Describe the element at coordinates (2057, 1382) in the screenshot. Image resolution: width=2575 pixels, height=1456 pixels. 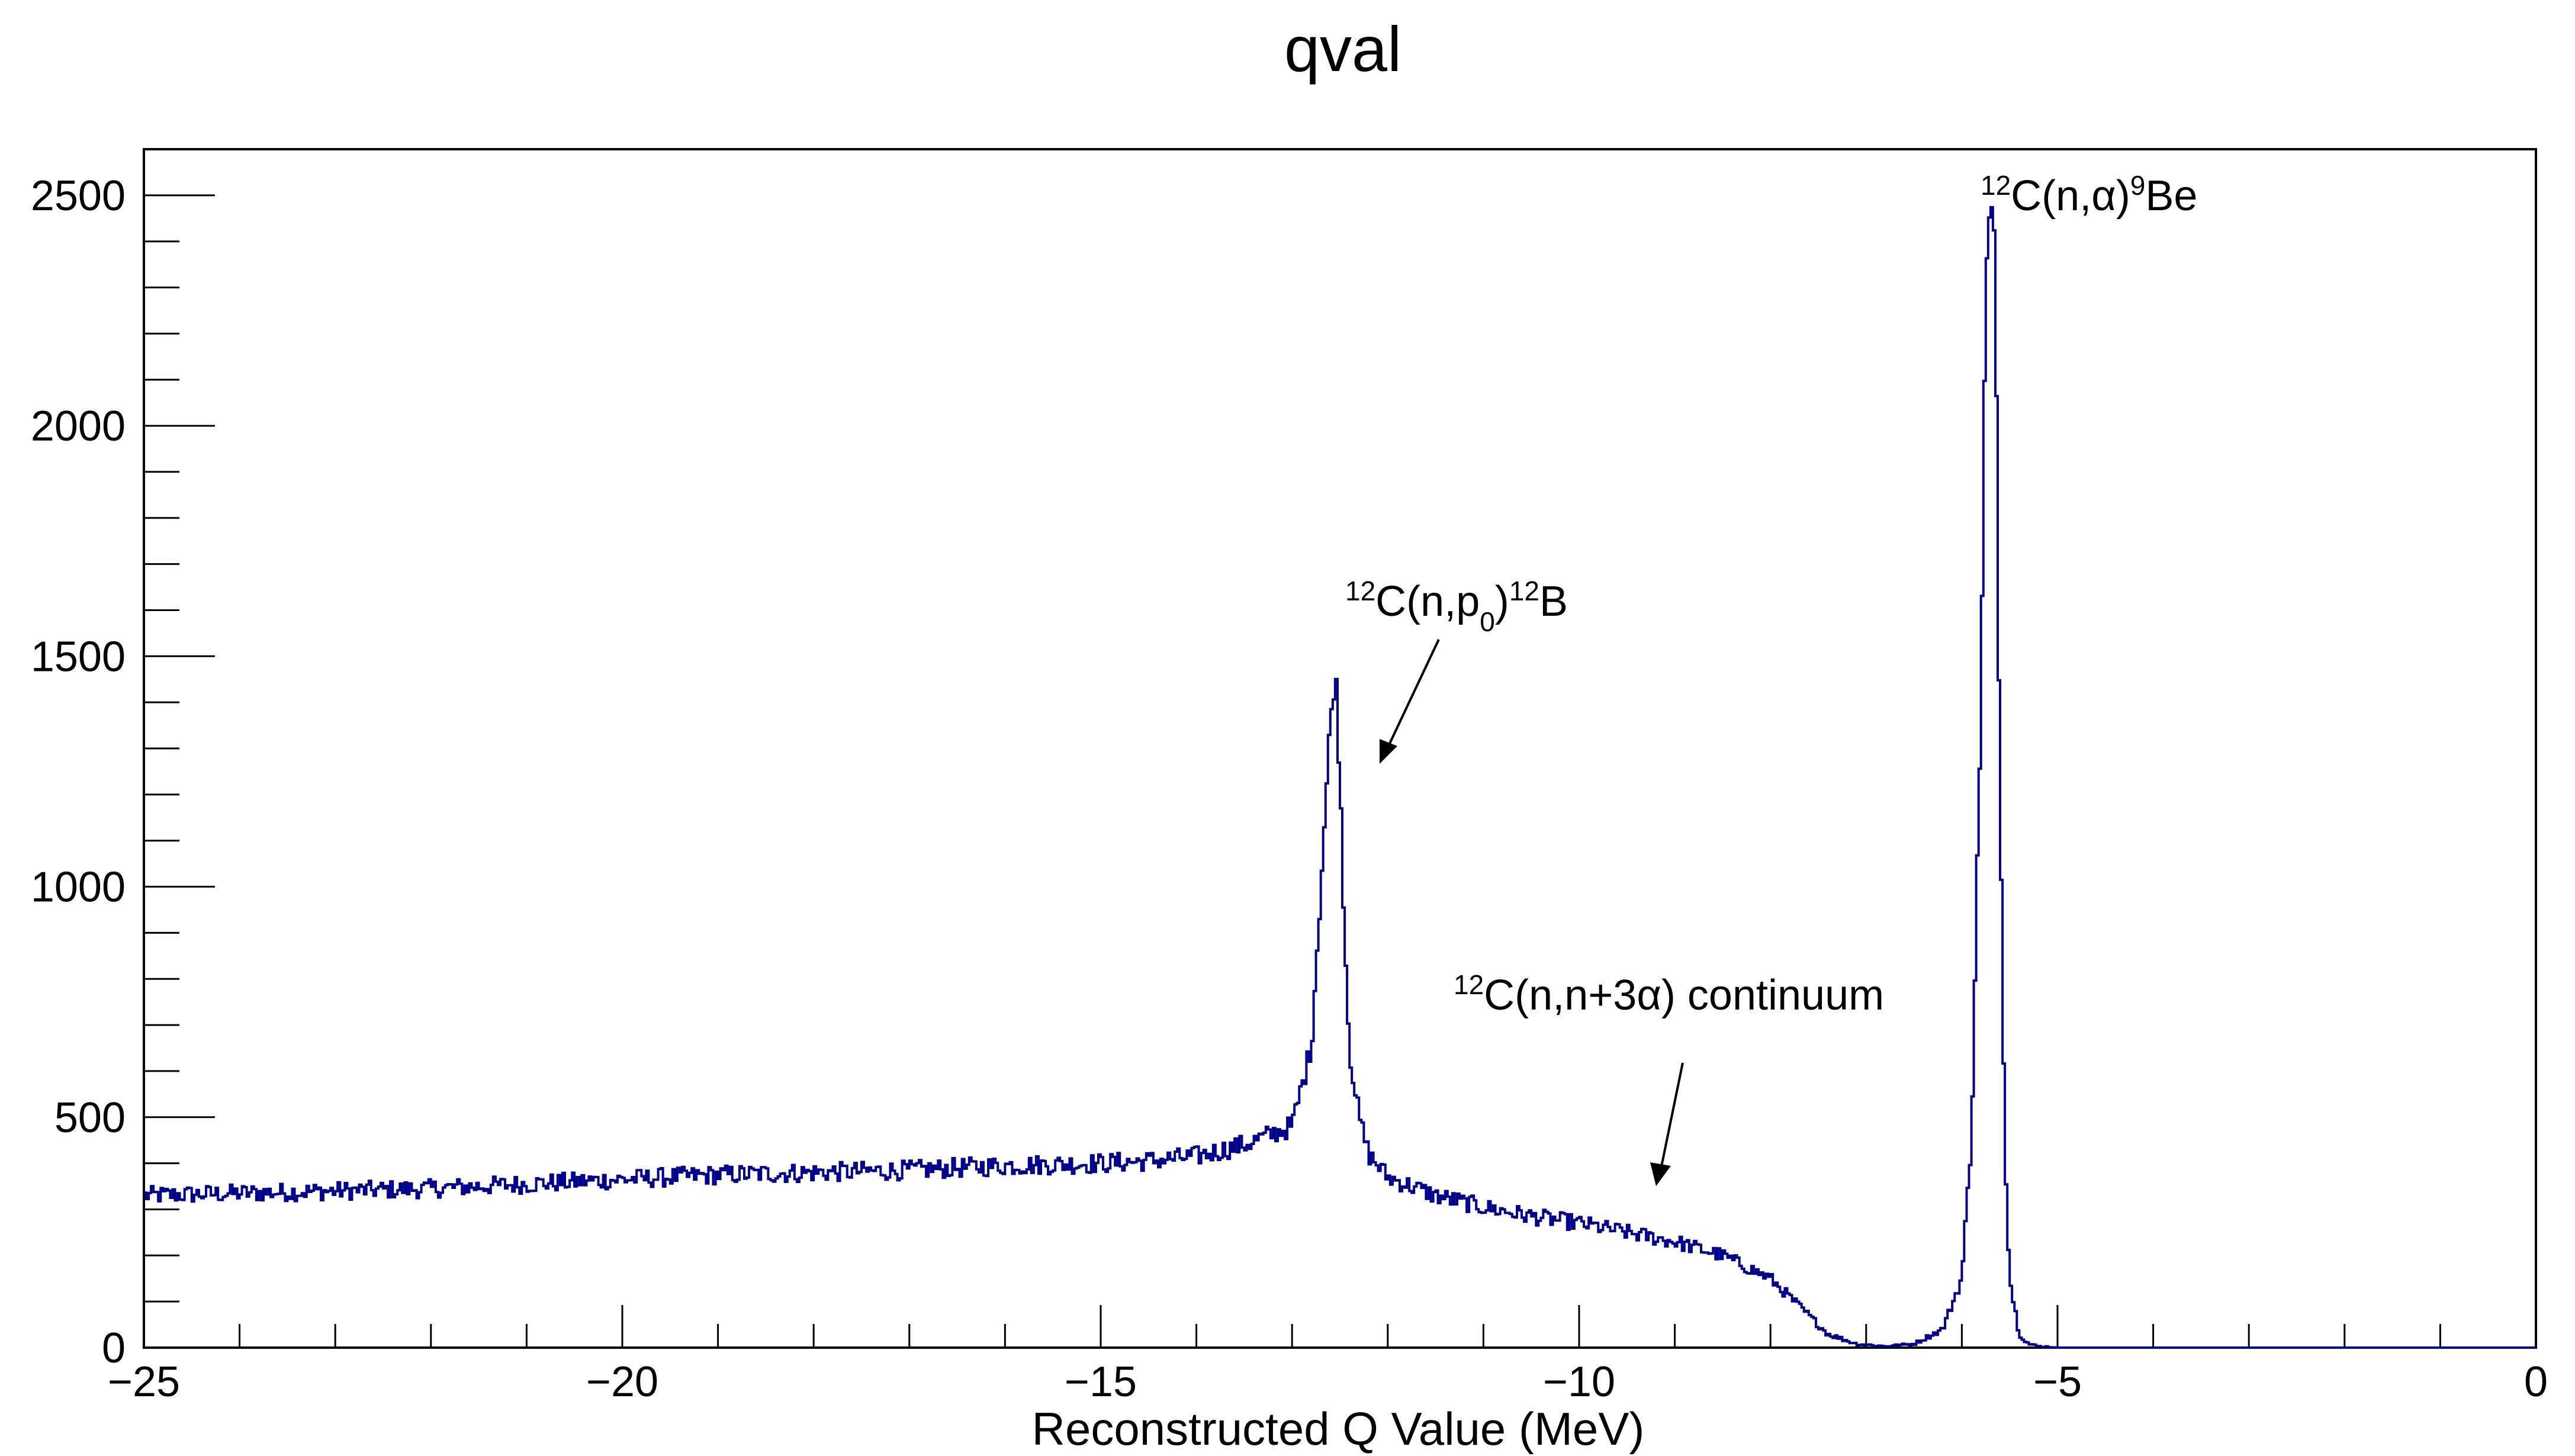
I see `x-tick-label: −5` at that location.